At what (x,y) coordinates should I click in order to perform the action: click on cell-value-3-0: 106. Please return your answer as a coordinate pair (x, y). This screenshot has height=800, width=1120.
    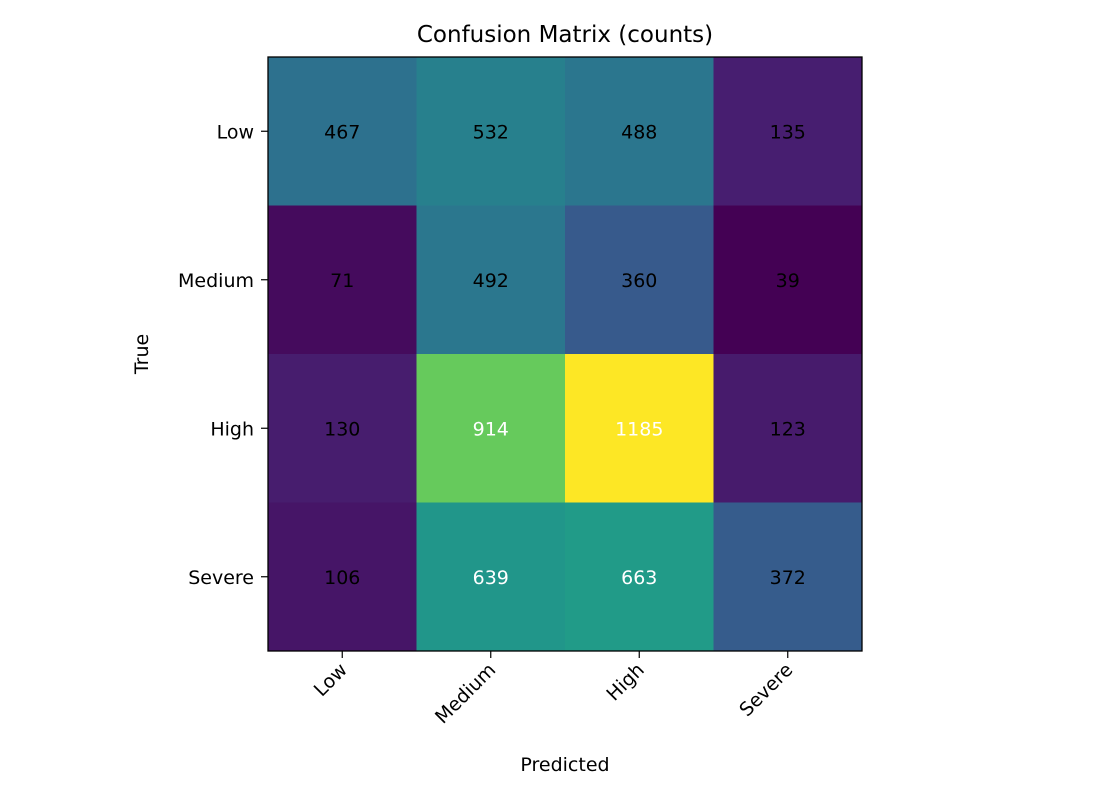
    Looking at the image, I should click on (342, 578).